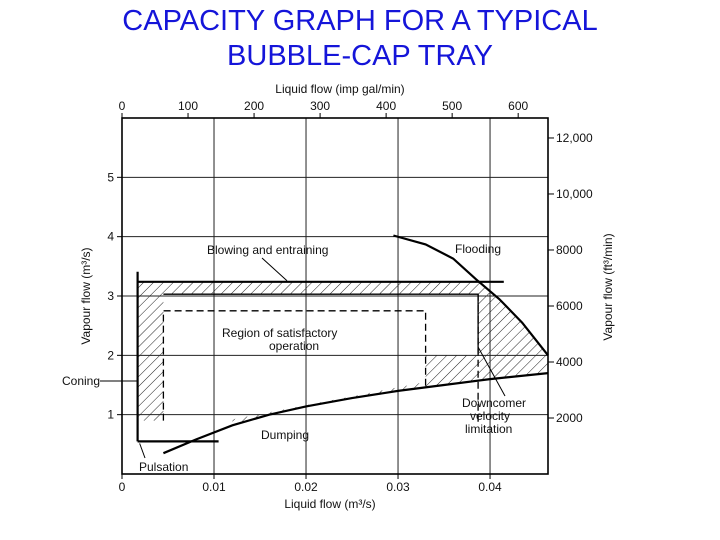  What do you see at coordinates (398, 487) in the screenshot?
I see `bottom-axis-tick-label: 0.03` at bounding box center [398, 487].